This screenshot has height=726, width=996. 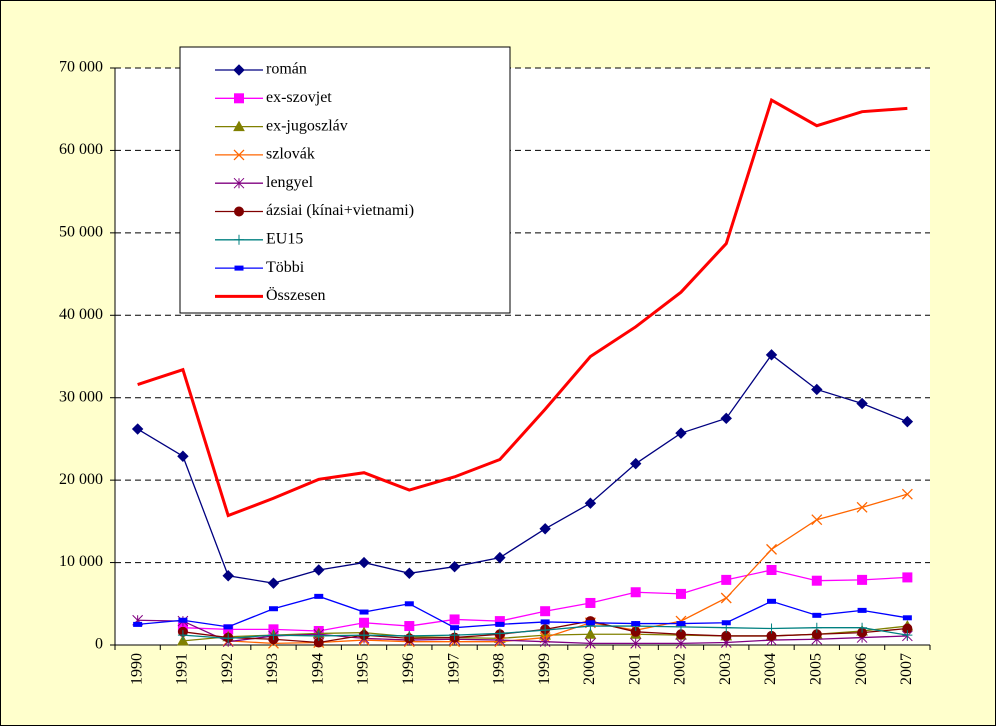 What do you see at coordinates (815, 669) in the screenshot?
I see `x-tick-label: 2005` at bounding box center [815, 669].